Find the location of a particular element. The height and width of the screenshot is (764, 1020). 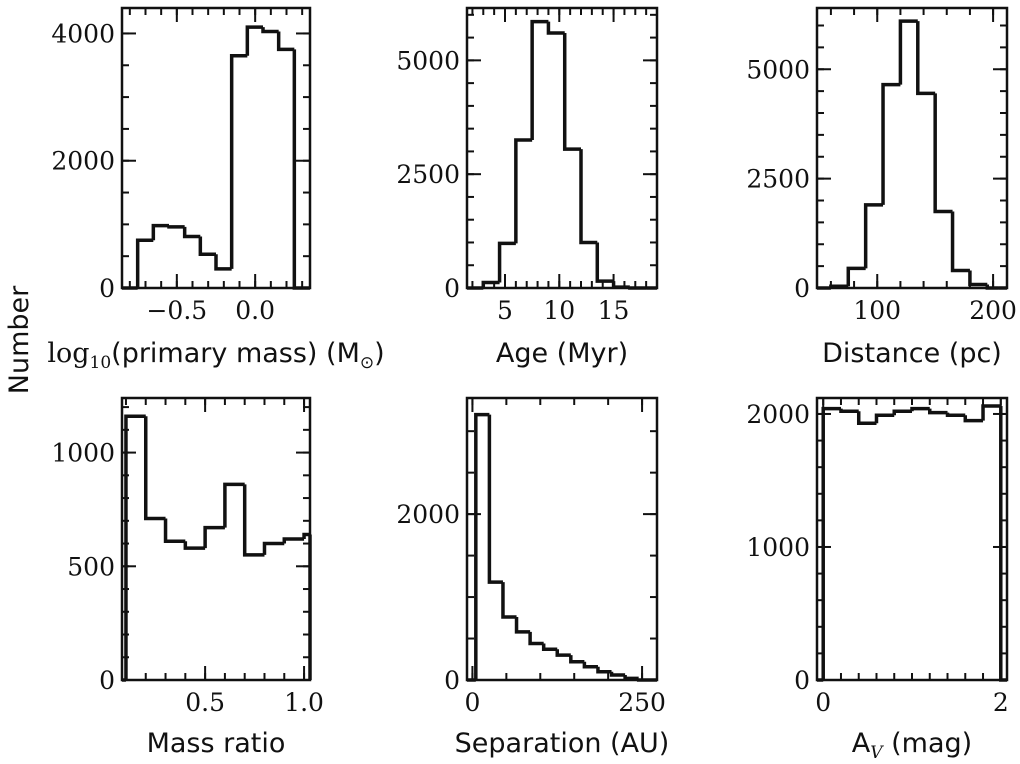

panel-extinction: 0 2 0 1000 2000 AV (mag) is located at coordinates (877, 579).